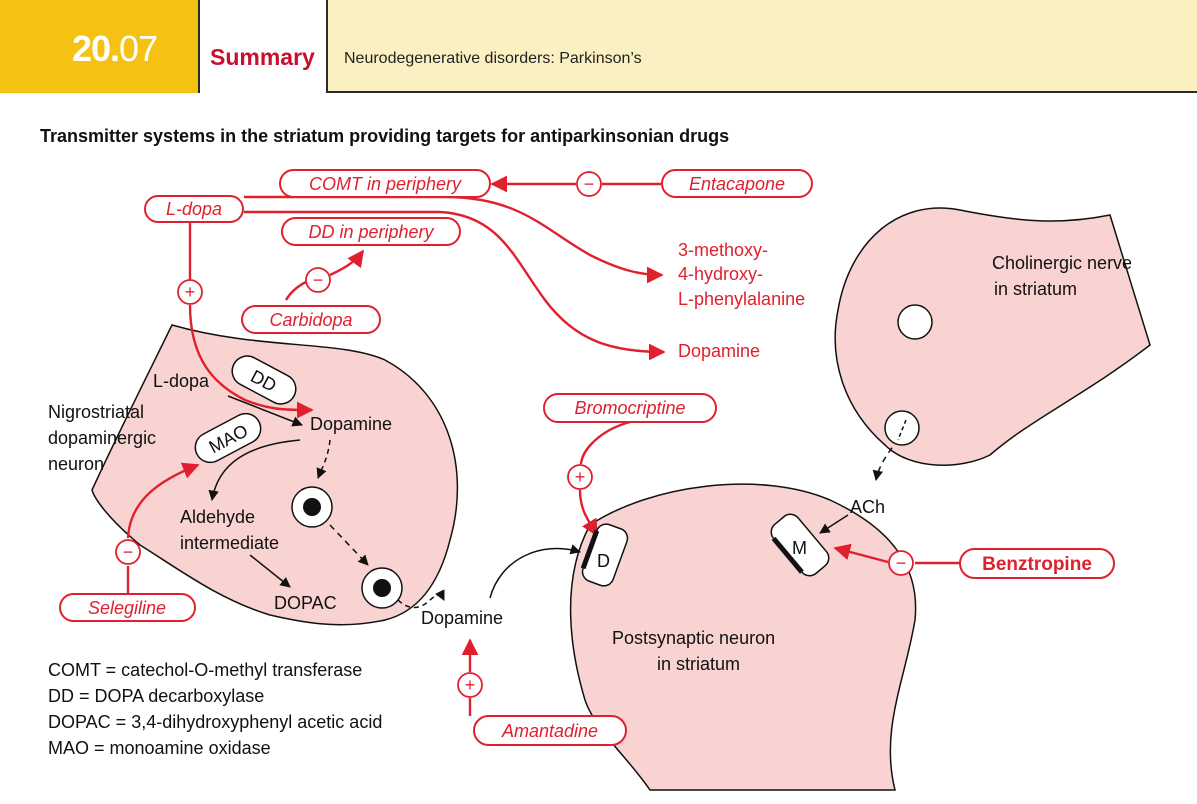 Image resolution: width=1197 pixels, height=804 pixels. I want to click on svg-text: Amantadine, so click(549, 731).